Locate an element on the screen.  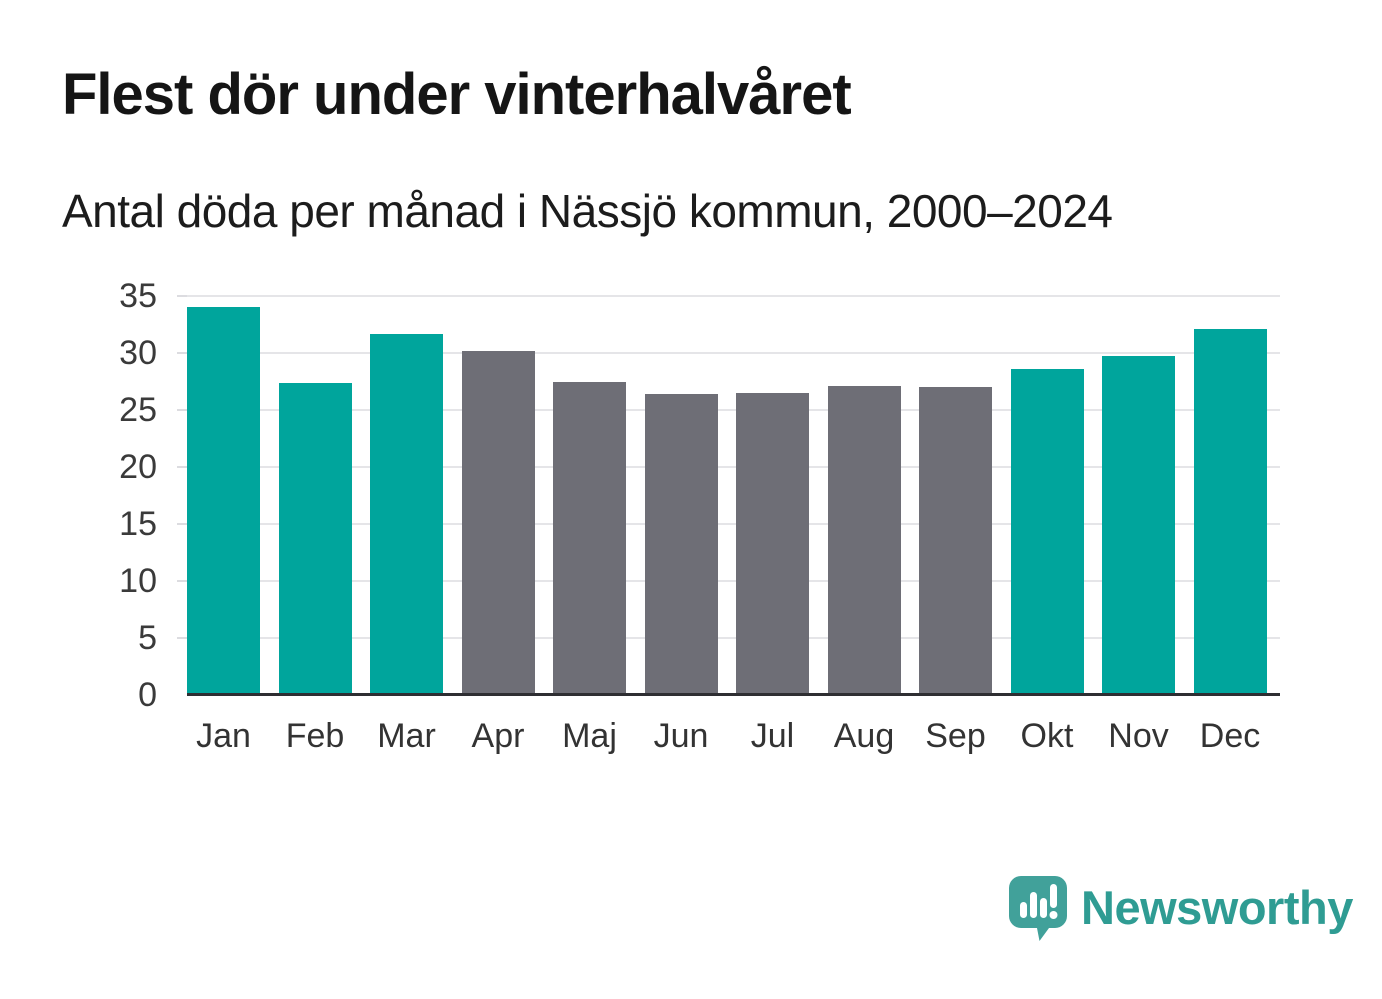
branding: Newsworthy is located at coordinates (1180, 910).